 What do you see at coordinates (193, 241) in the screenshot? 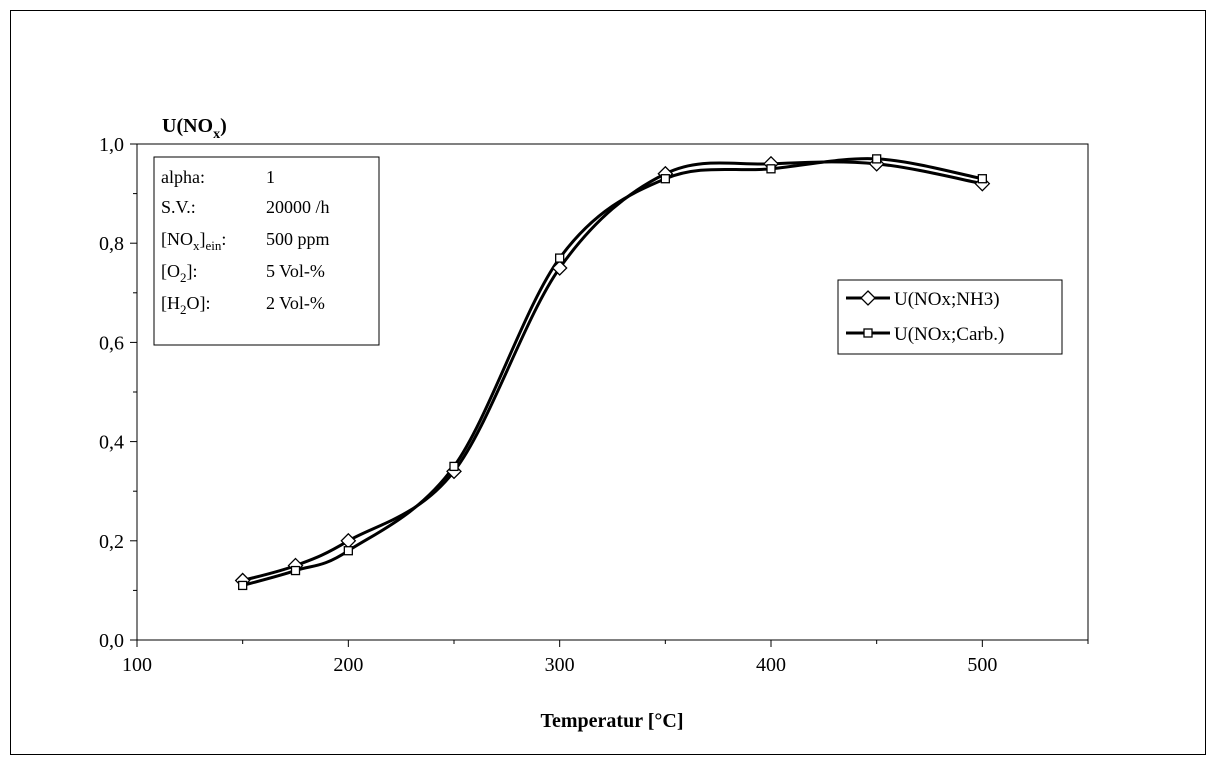
I see `info-nox-label: [NOx]ein:` at bounding box center [193, 241].